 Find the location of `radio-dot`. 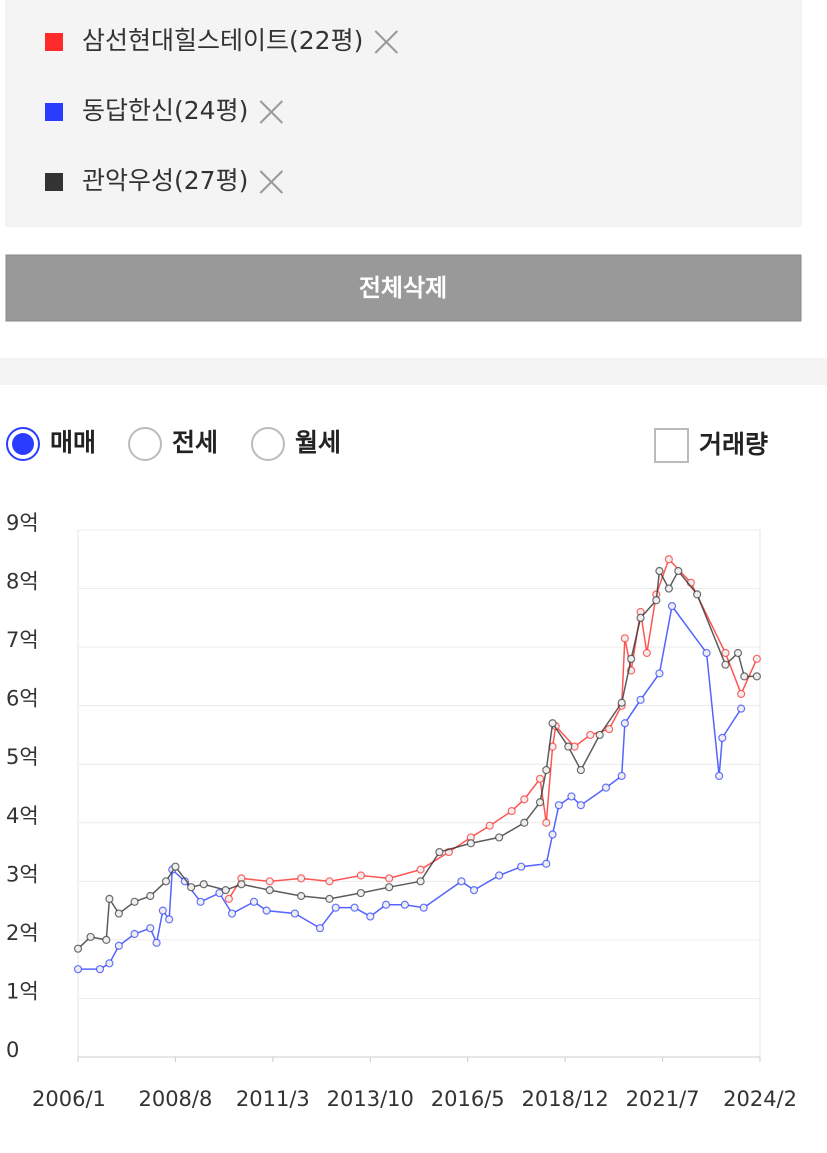

radio-dot is located at coordinates (23, 444).